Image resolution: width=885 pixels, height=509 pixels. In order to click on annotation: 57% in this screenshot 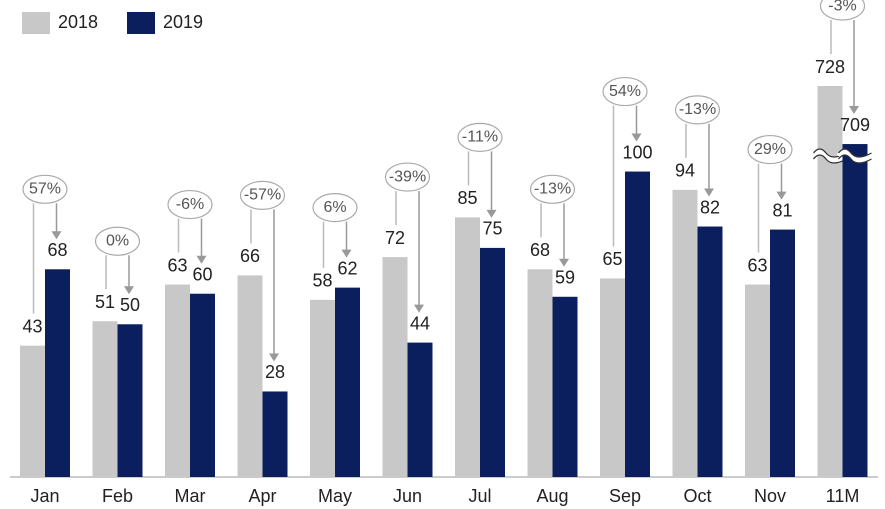, I will do `click(45, 189)`.